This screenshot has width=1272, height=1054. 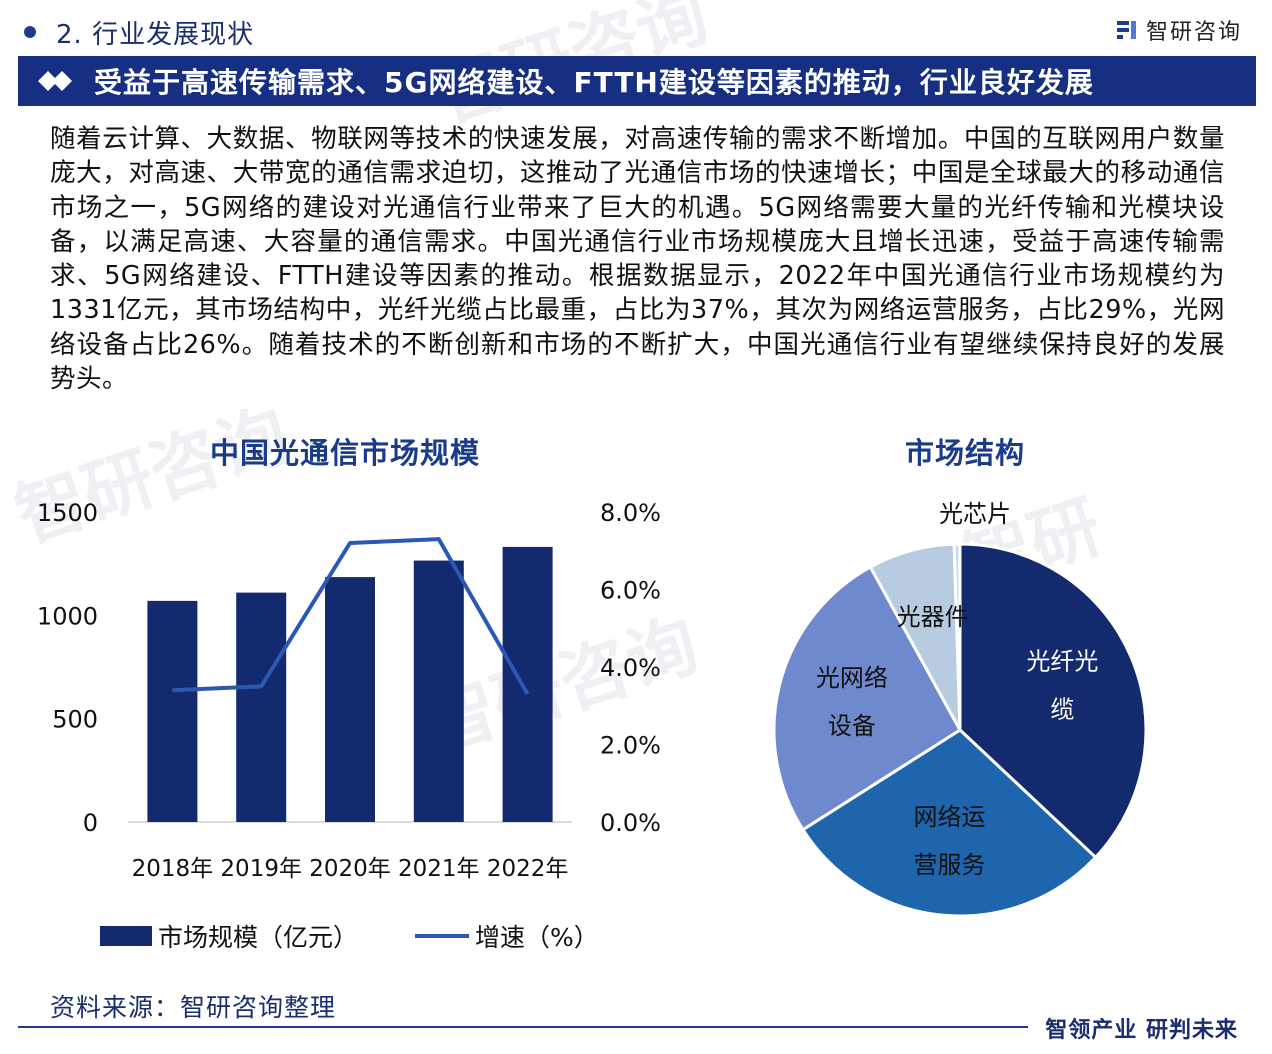 I want to click on source-note: 资料来源：智研咨询整理, so click(x=193, y=1007).